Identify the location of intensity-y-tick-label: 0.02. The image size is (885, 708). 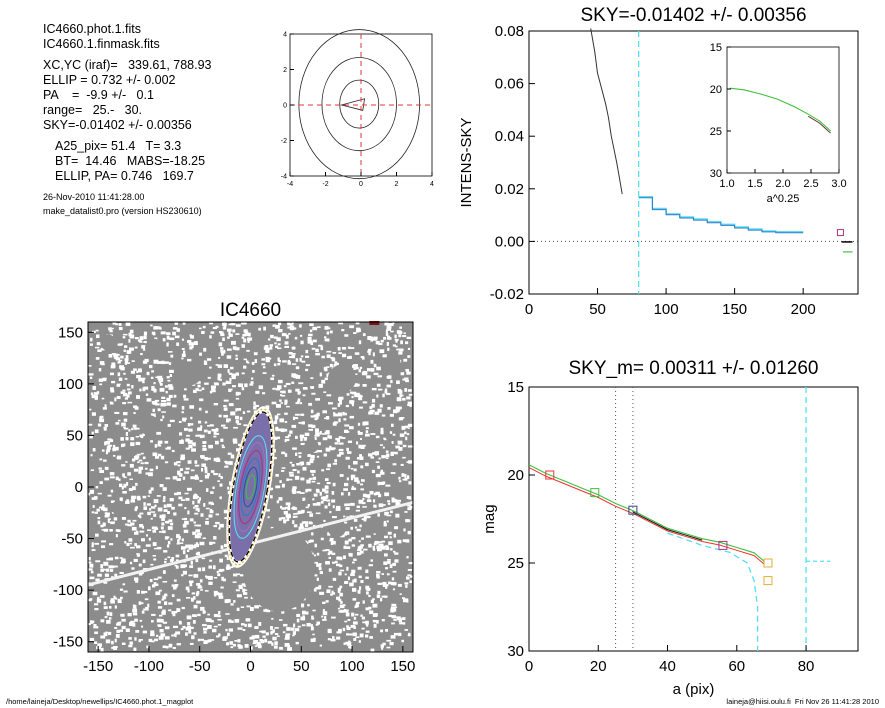
(509, 189).